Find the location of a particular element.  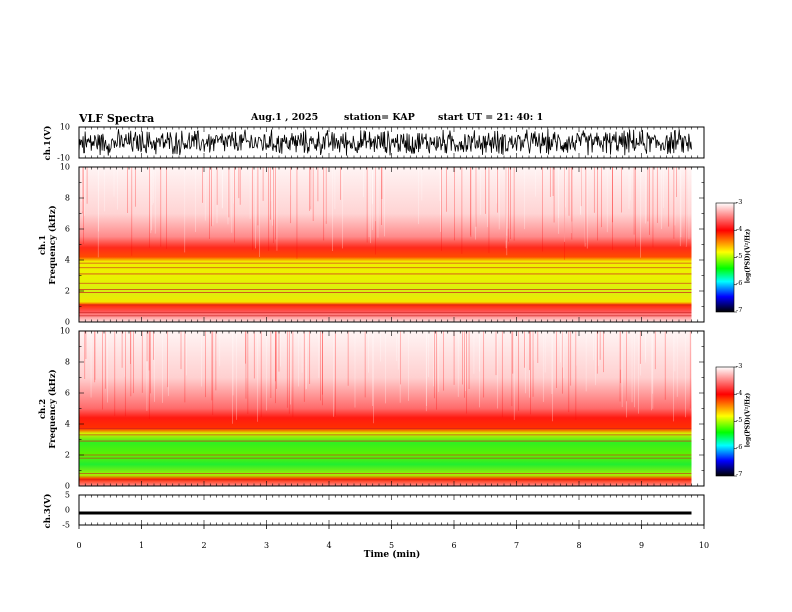

spec2-ytick-label: 10 is located at coordinates (64, 331).